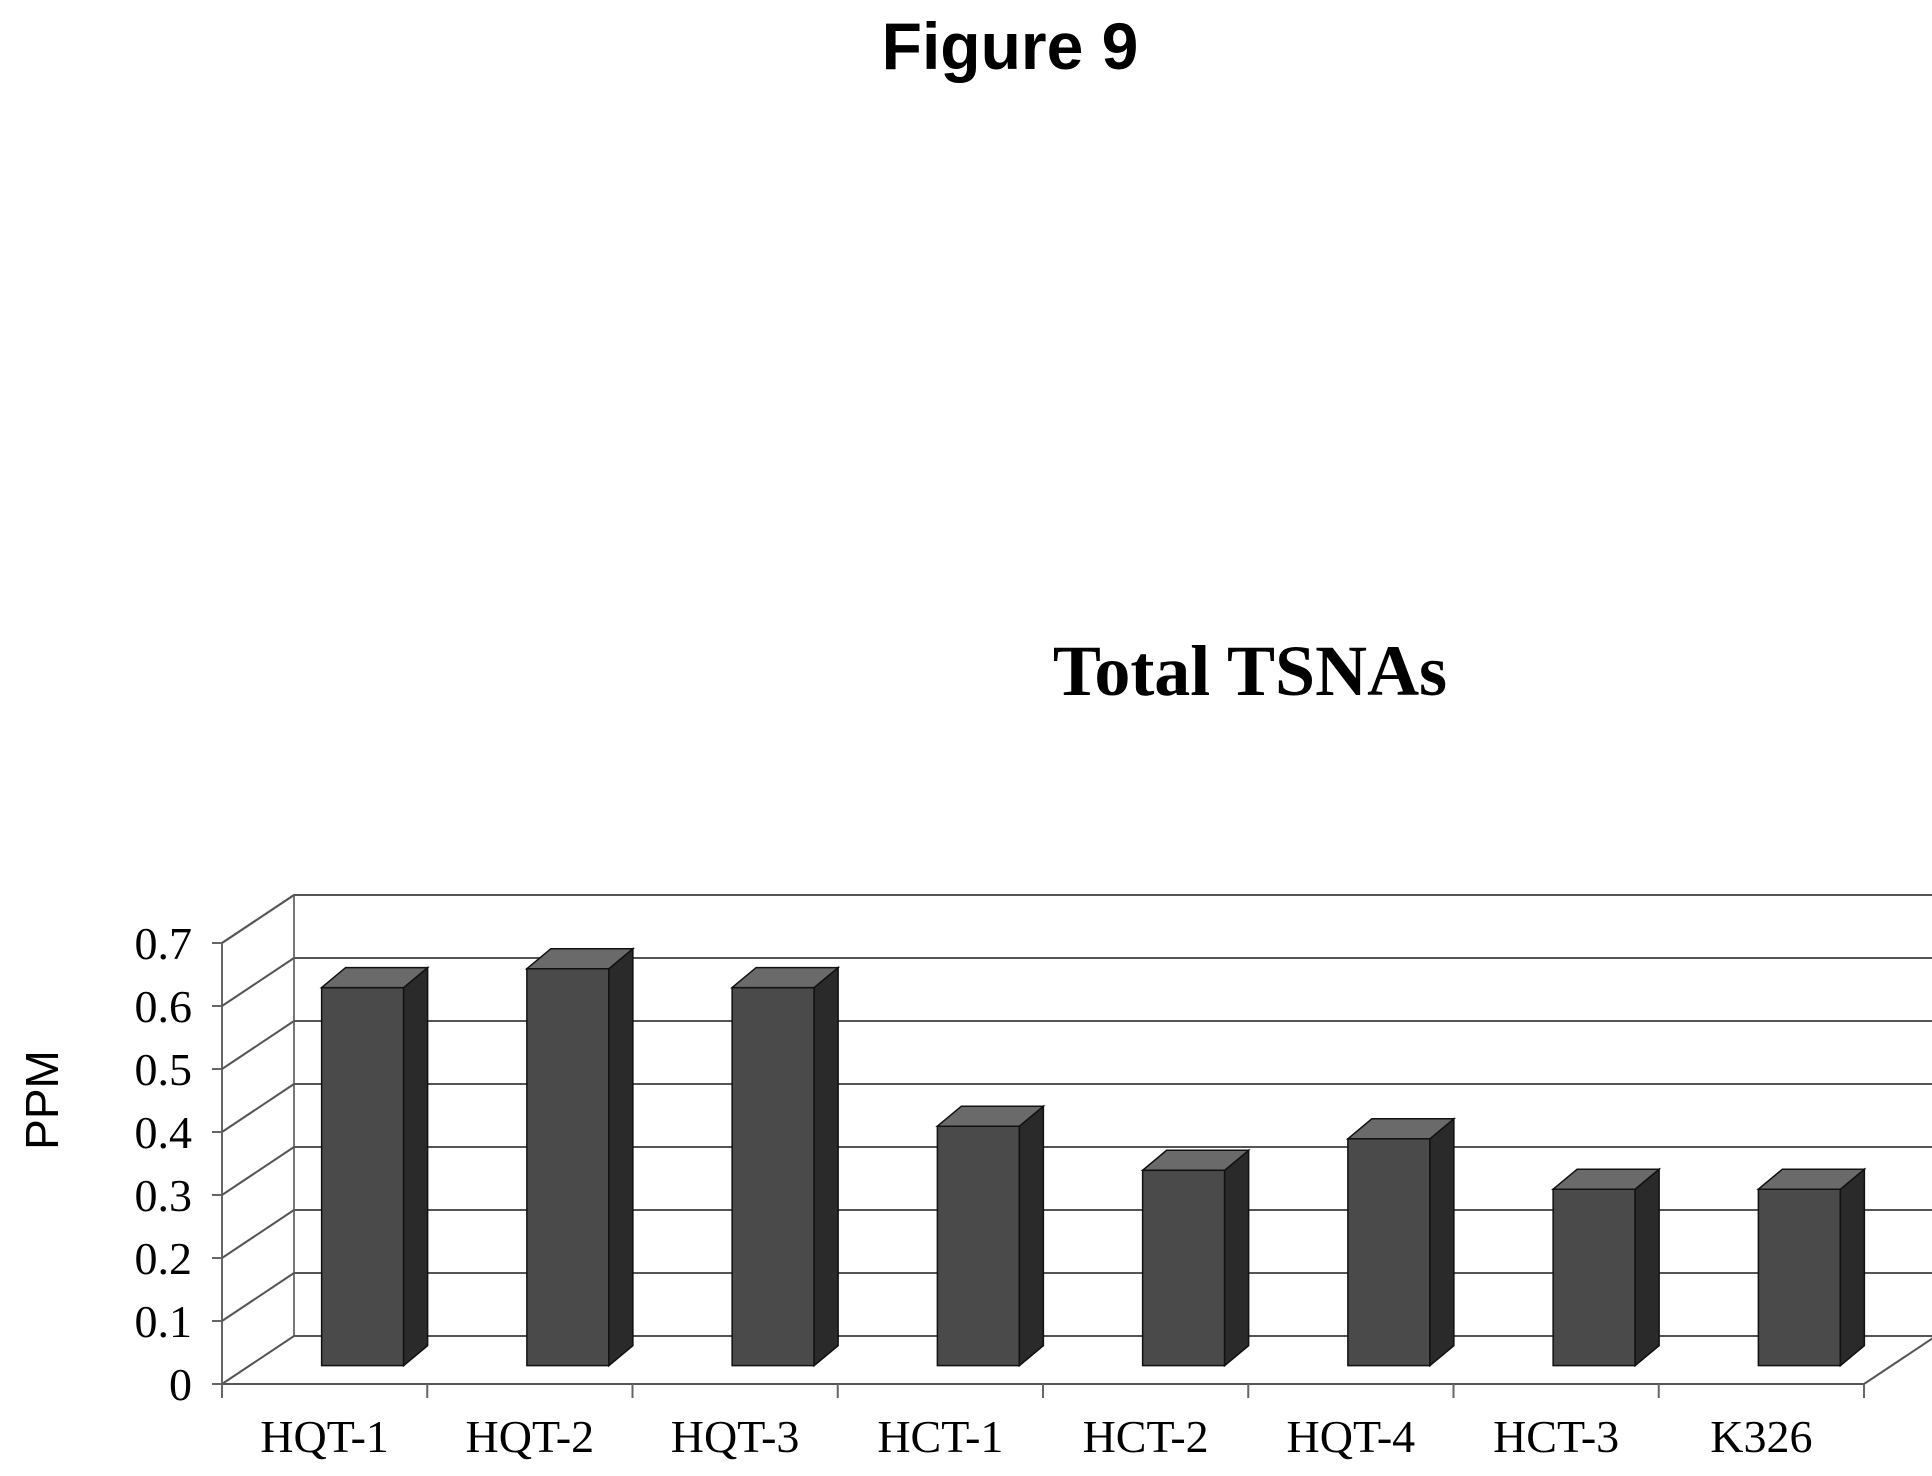  Describe the element at coordinates (1010, 46) in the screenshot. I see `figure-title: Figure 9` at that location.